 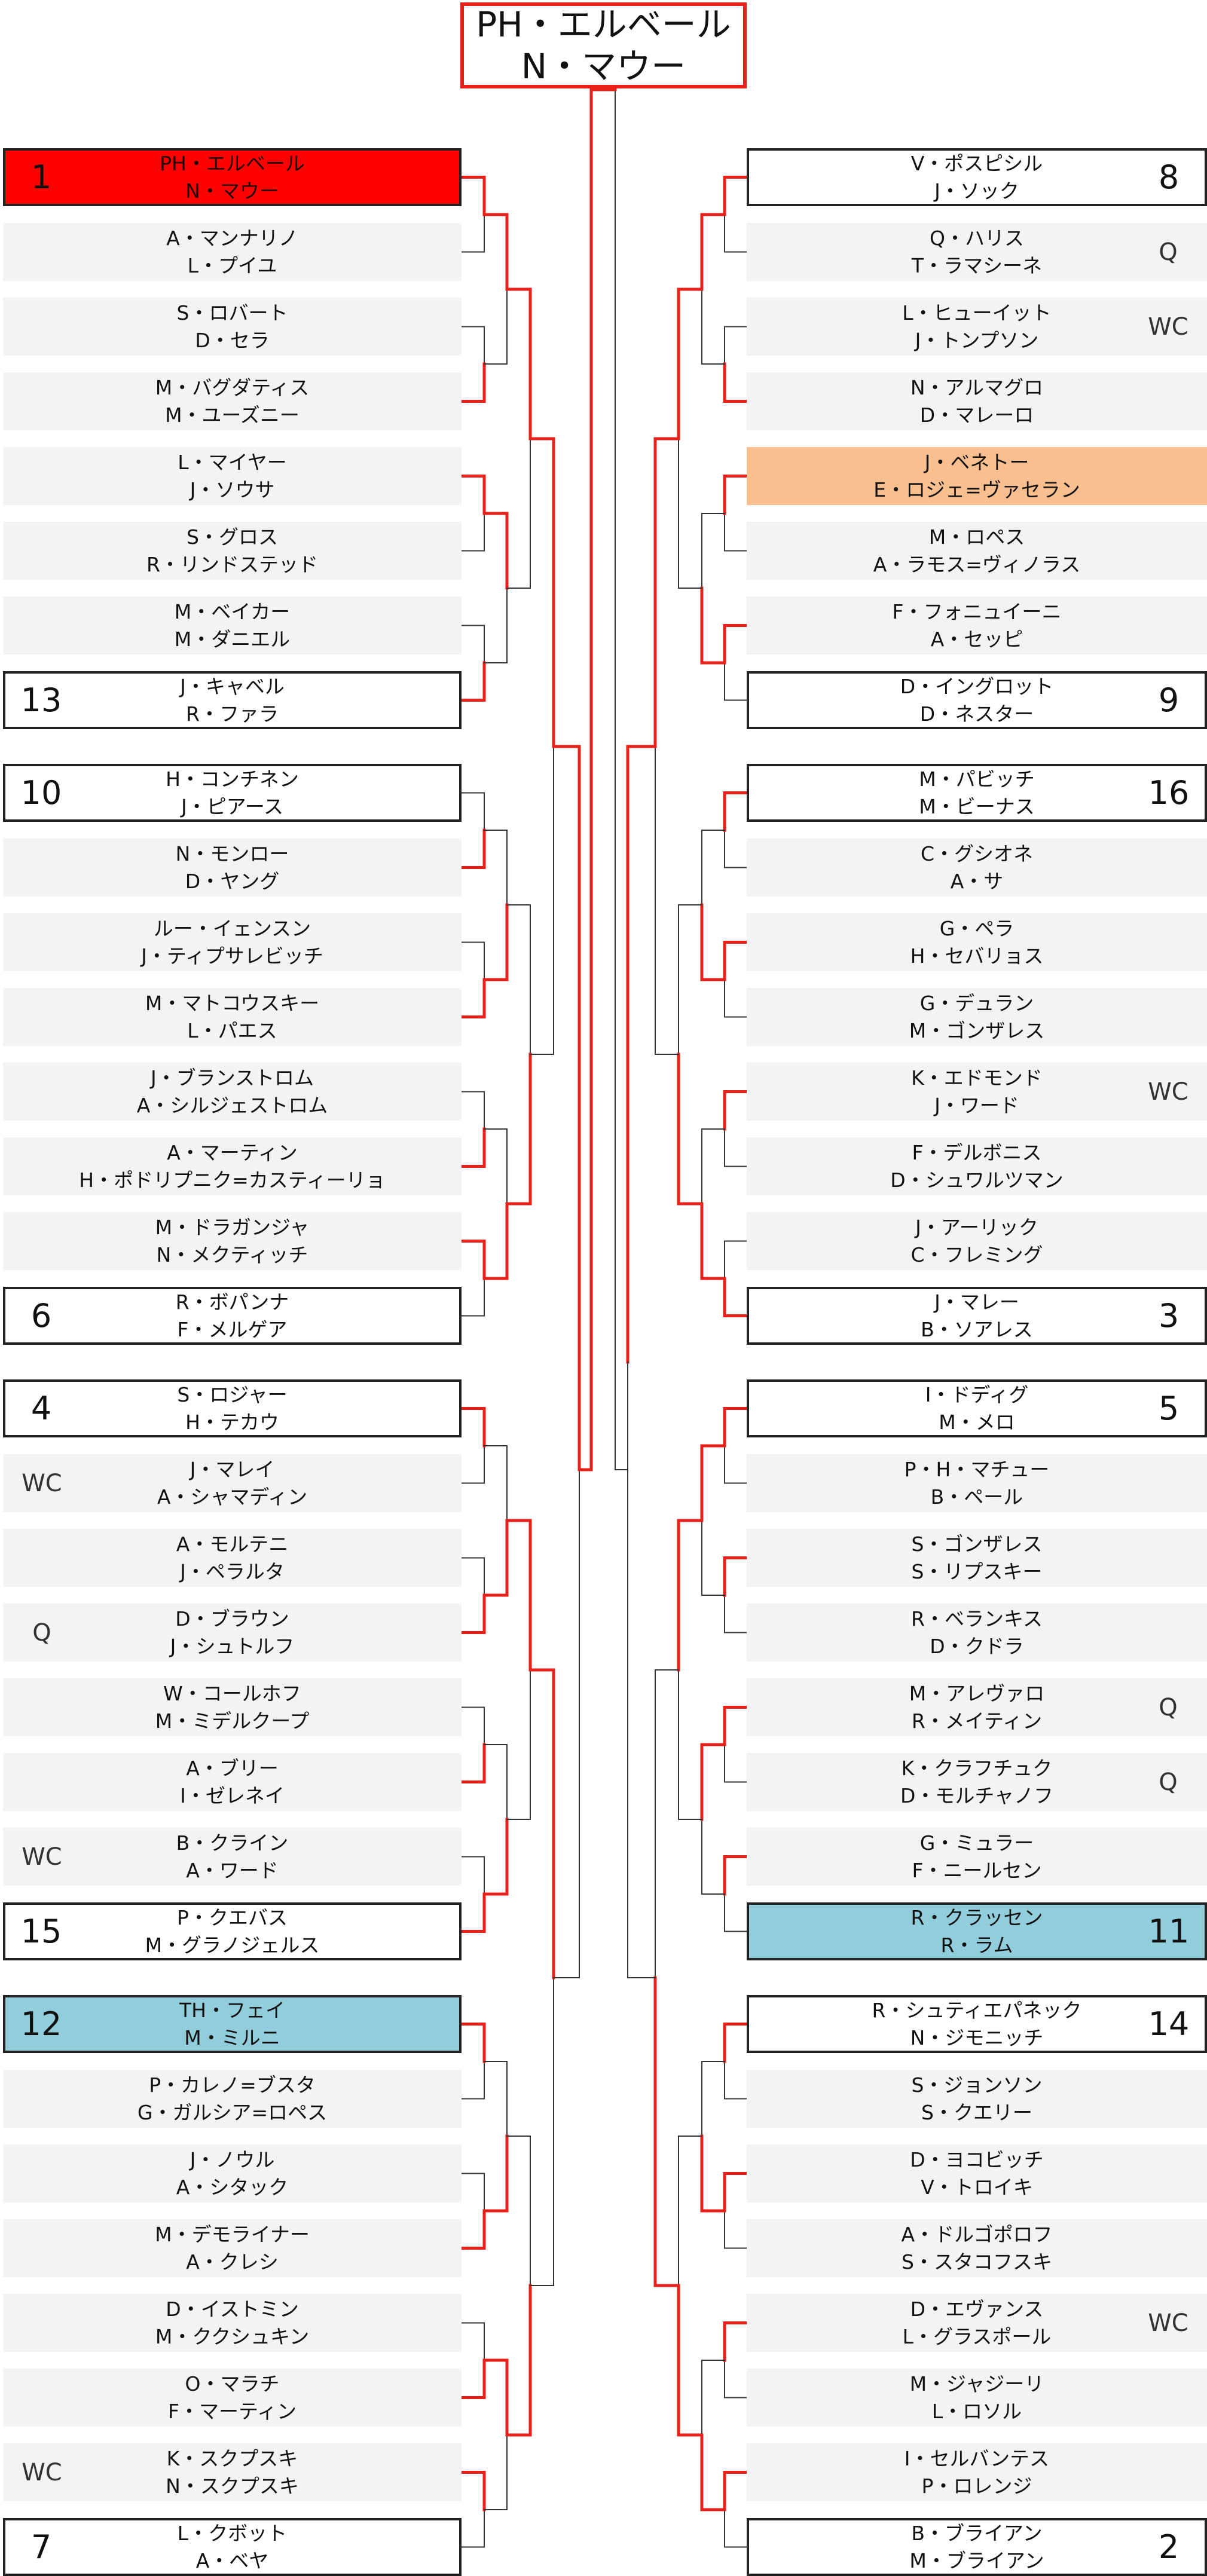 What do you see at coordinates (977, 1030) in the screenshot?
I see `player-name: M・ゴンザレス` at bounding box center [977, 1030].